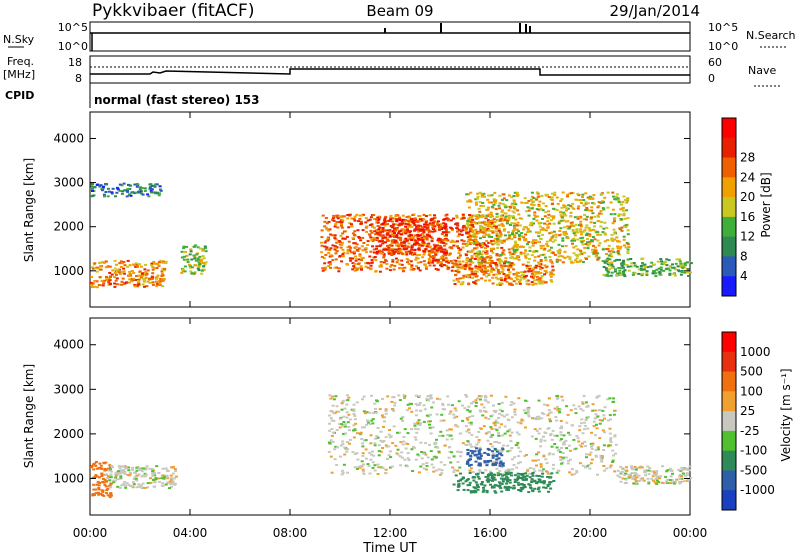 This screenshot has height=554, width=800. What do you see at coordinates (786, 414) in the screenshot?
I see `velocity-colorbar-label: Velocity [m s⁻¹]` at bounding box center [786, 414].